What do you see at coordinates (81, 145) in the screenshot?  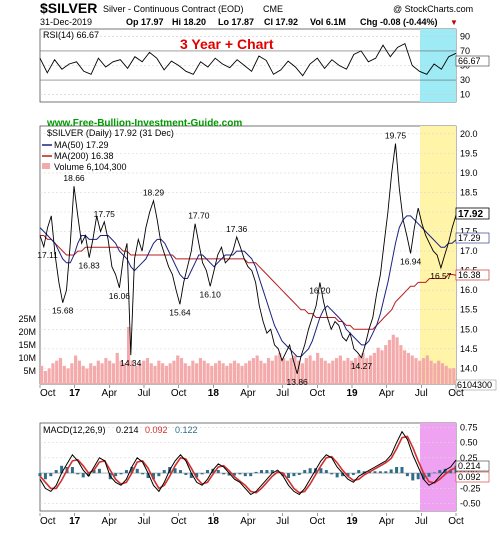 I see `ma50-legend: MA(50) 17.29` at bounding box center [81, 145].